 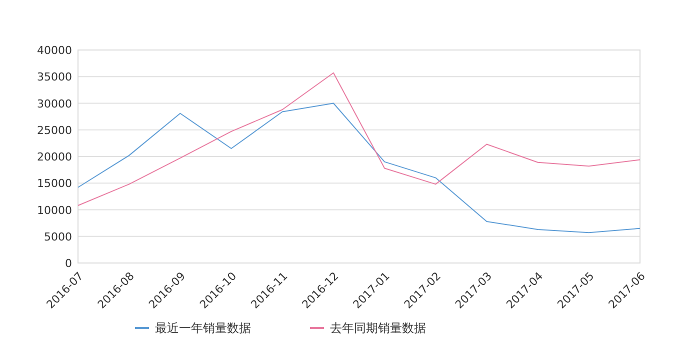 What do you see at coordinates (58, 237) in the screenshot?
I see `y-tick-label: 5000` at bounding box center [58, 237].